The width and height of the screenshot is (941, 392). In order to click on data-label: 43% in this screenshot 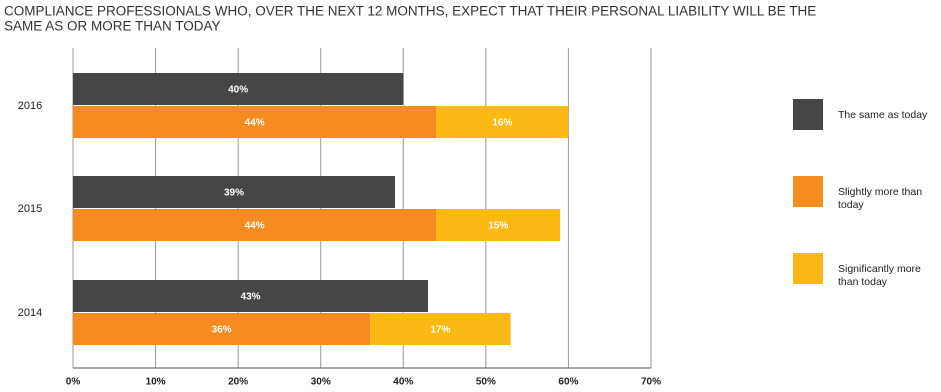, I will do `click(251, 297)`.